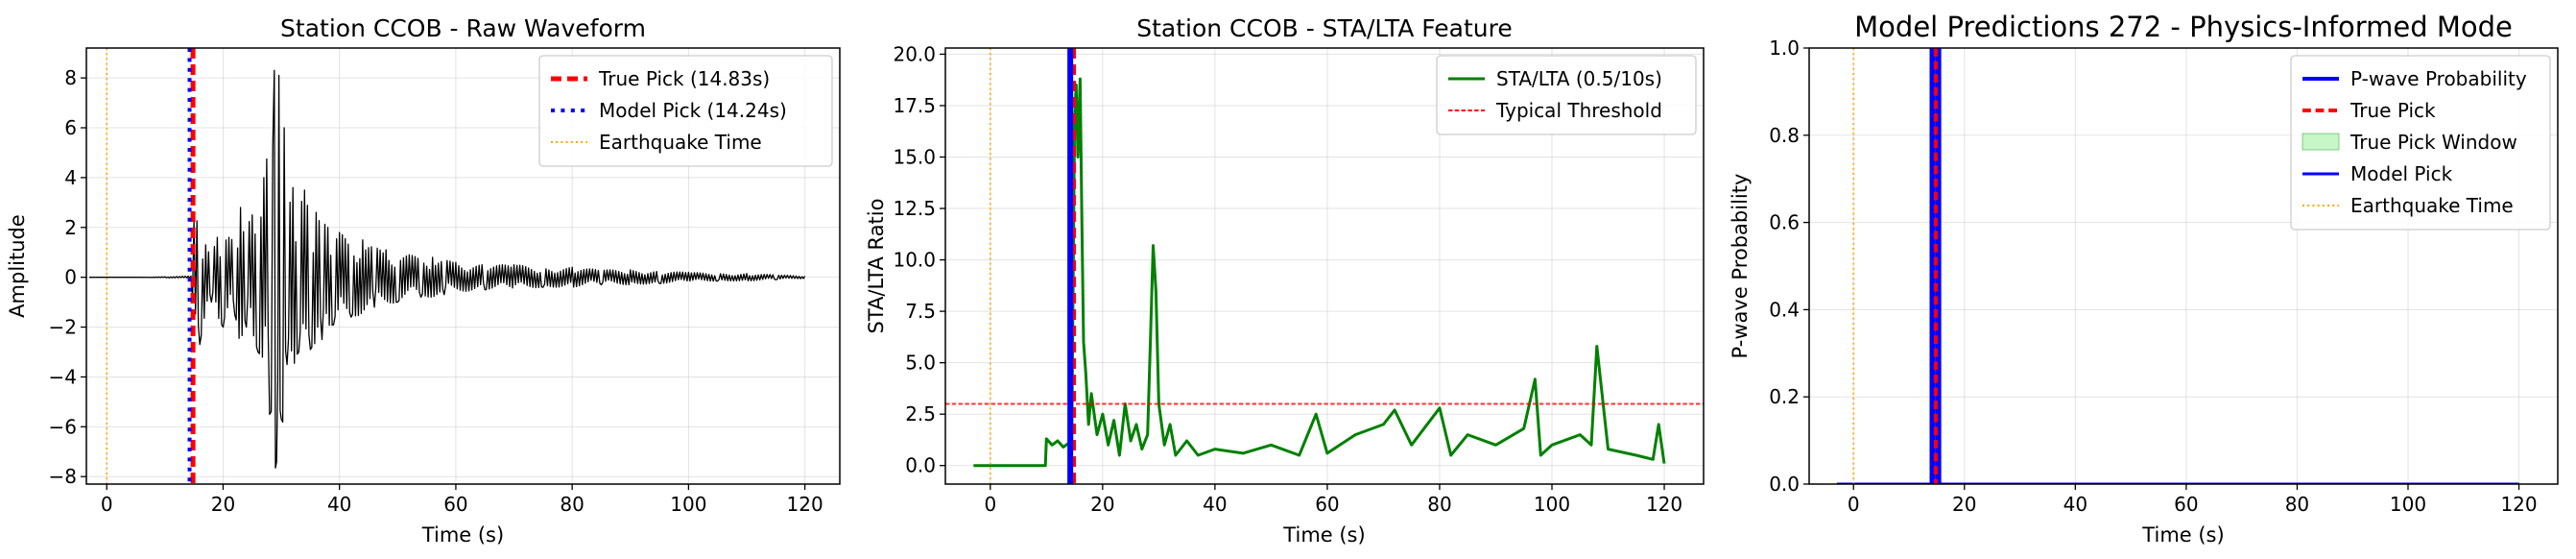 This screenshot has width=2576, height=559. Describe the element at coordinates (463, 28) in the screenshot. I see `chart-title: Station CCOB - Raw Waveform` at that location.